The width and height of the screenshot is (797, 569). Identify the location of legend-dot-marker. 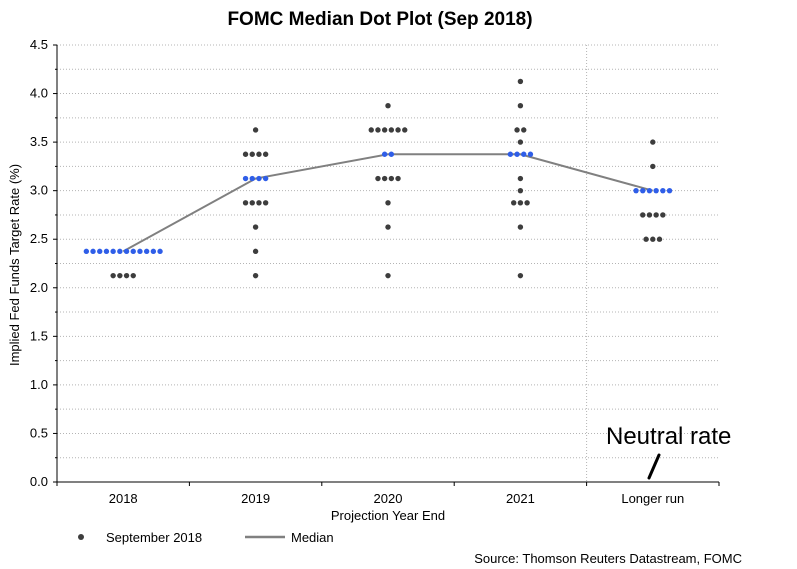
(81, 537).